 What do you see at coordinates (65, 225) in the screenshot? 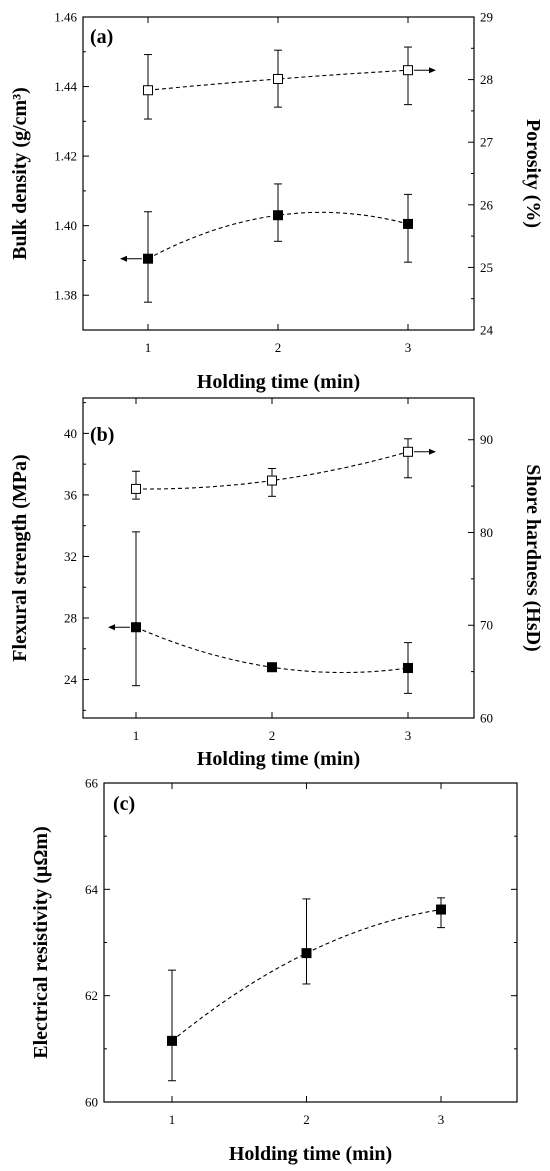
I see `y-tick-label: 1.40` at bounding box center [65, 225].